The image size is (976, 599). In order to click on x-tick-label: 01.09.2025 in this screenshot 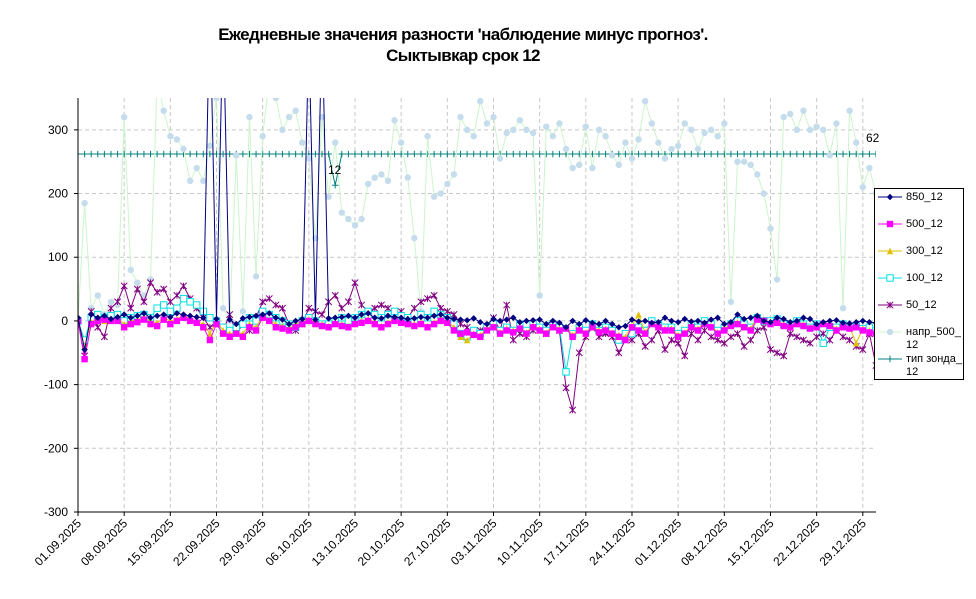, I will do `click(58, 542)`.